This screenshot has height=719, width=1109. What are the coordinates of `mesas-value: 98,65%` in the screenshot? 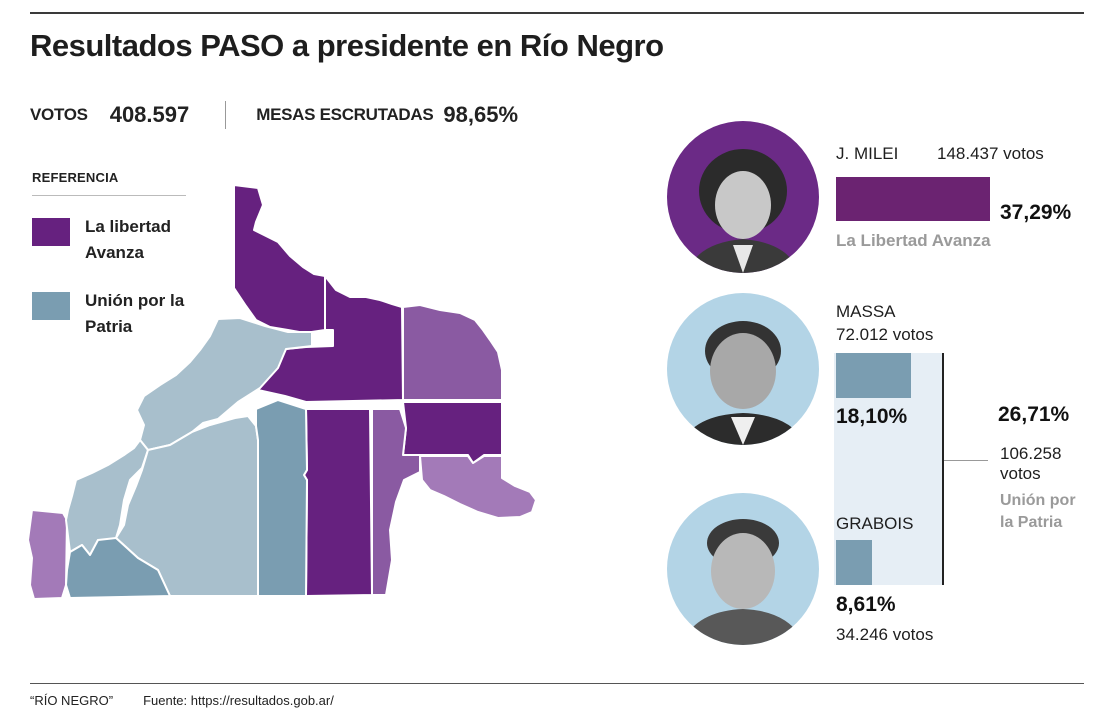 It's located at (481, 114).